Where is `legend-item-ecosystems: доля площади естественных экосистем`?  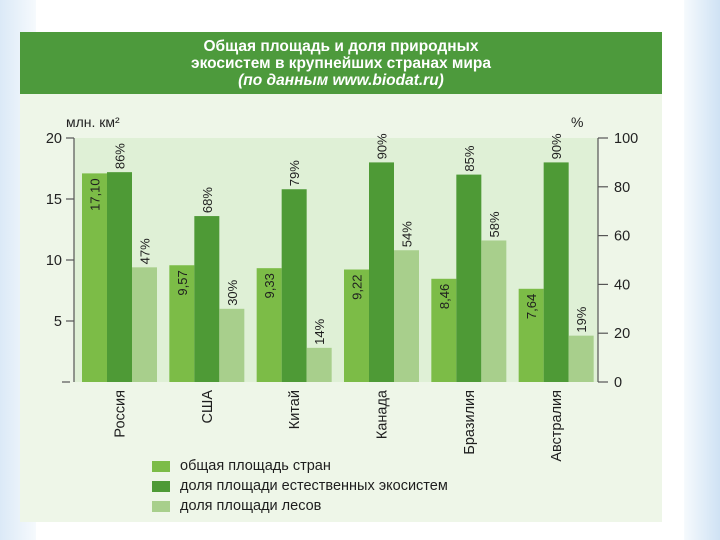
legend-item-ecosystems: доля площади естественных экосистем is located at coordinates (300, 486).